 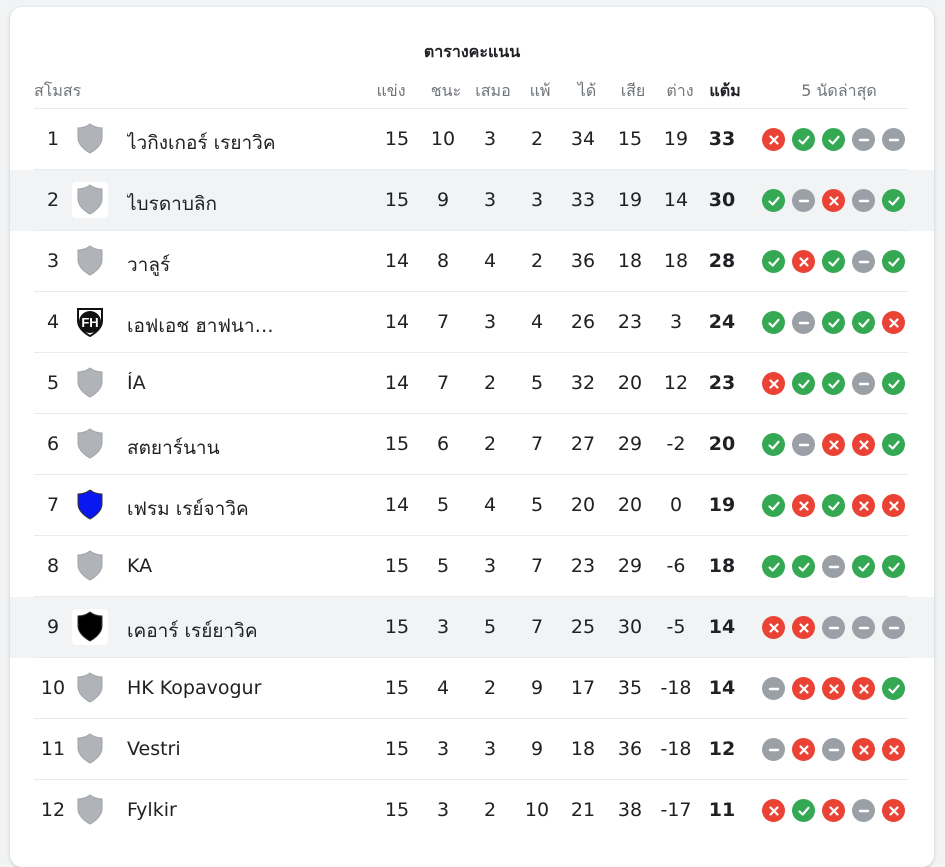 I want to click on table-row: 7 เฟรม เรย์จาวิค 14 5 4 5 20 20 0 19, so click(x=472, y=505).